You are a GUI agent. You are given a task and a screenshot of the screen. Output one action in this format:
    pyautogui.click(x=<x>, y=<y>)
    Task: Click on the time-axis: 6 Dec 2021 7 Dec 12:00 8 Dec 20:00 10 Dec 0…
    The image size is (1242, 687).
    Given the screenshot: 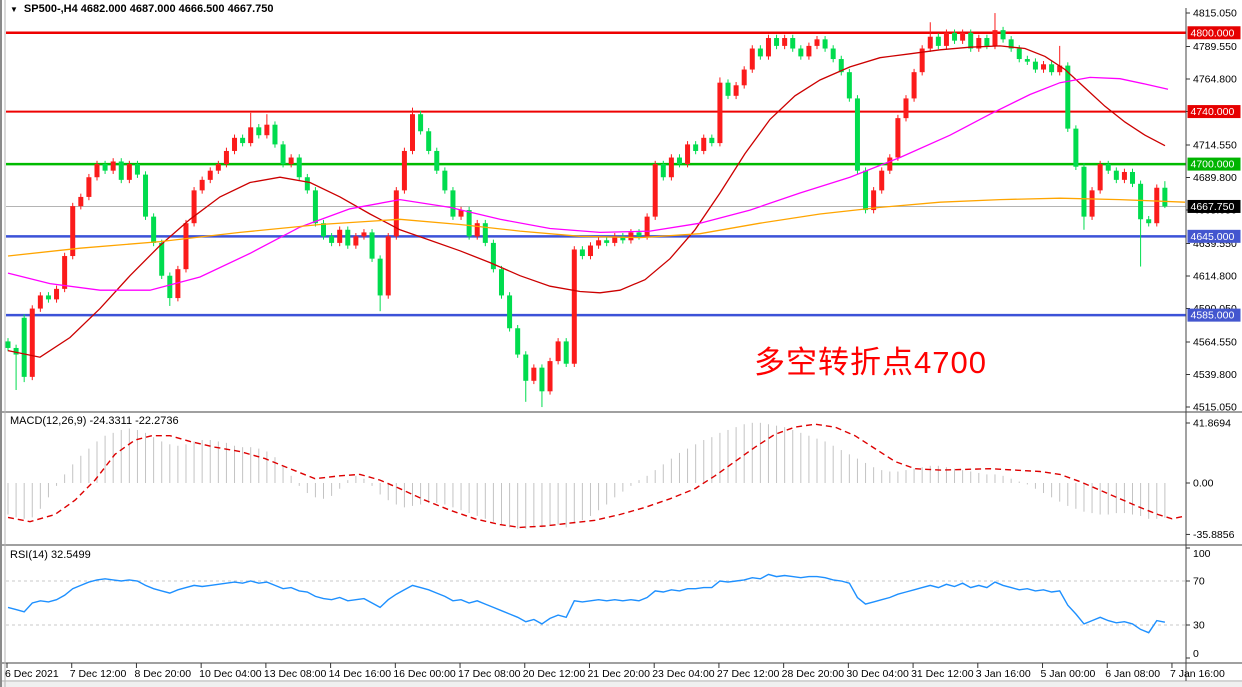 What is the action you would take?
    pyautogui.click(x=615, y=671)
    